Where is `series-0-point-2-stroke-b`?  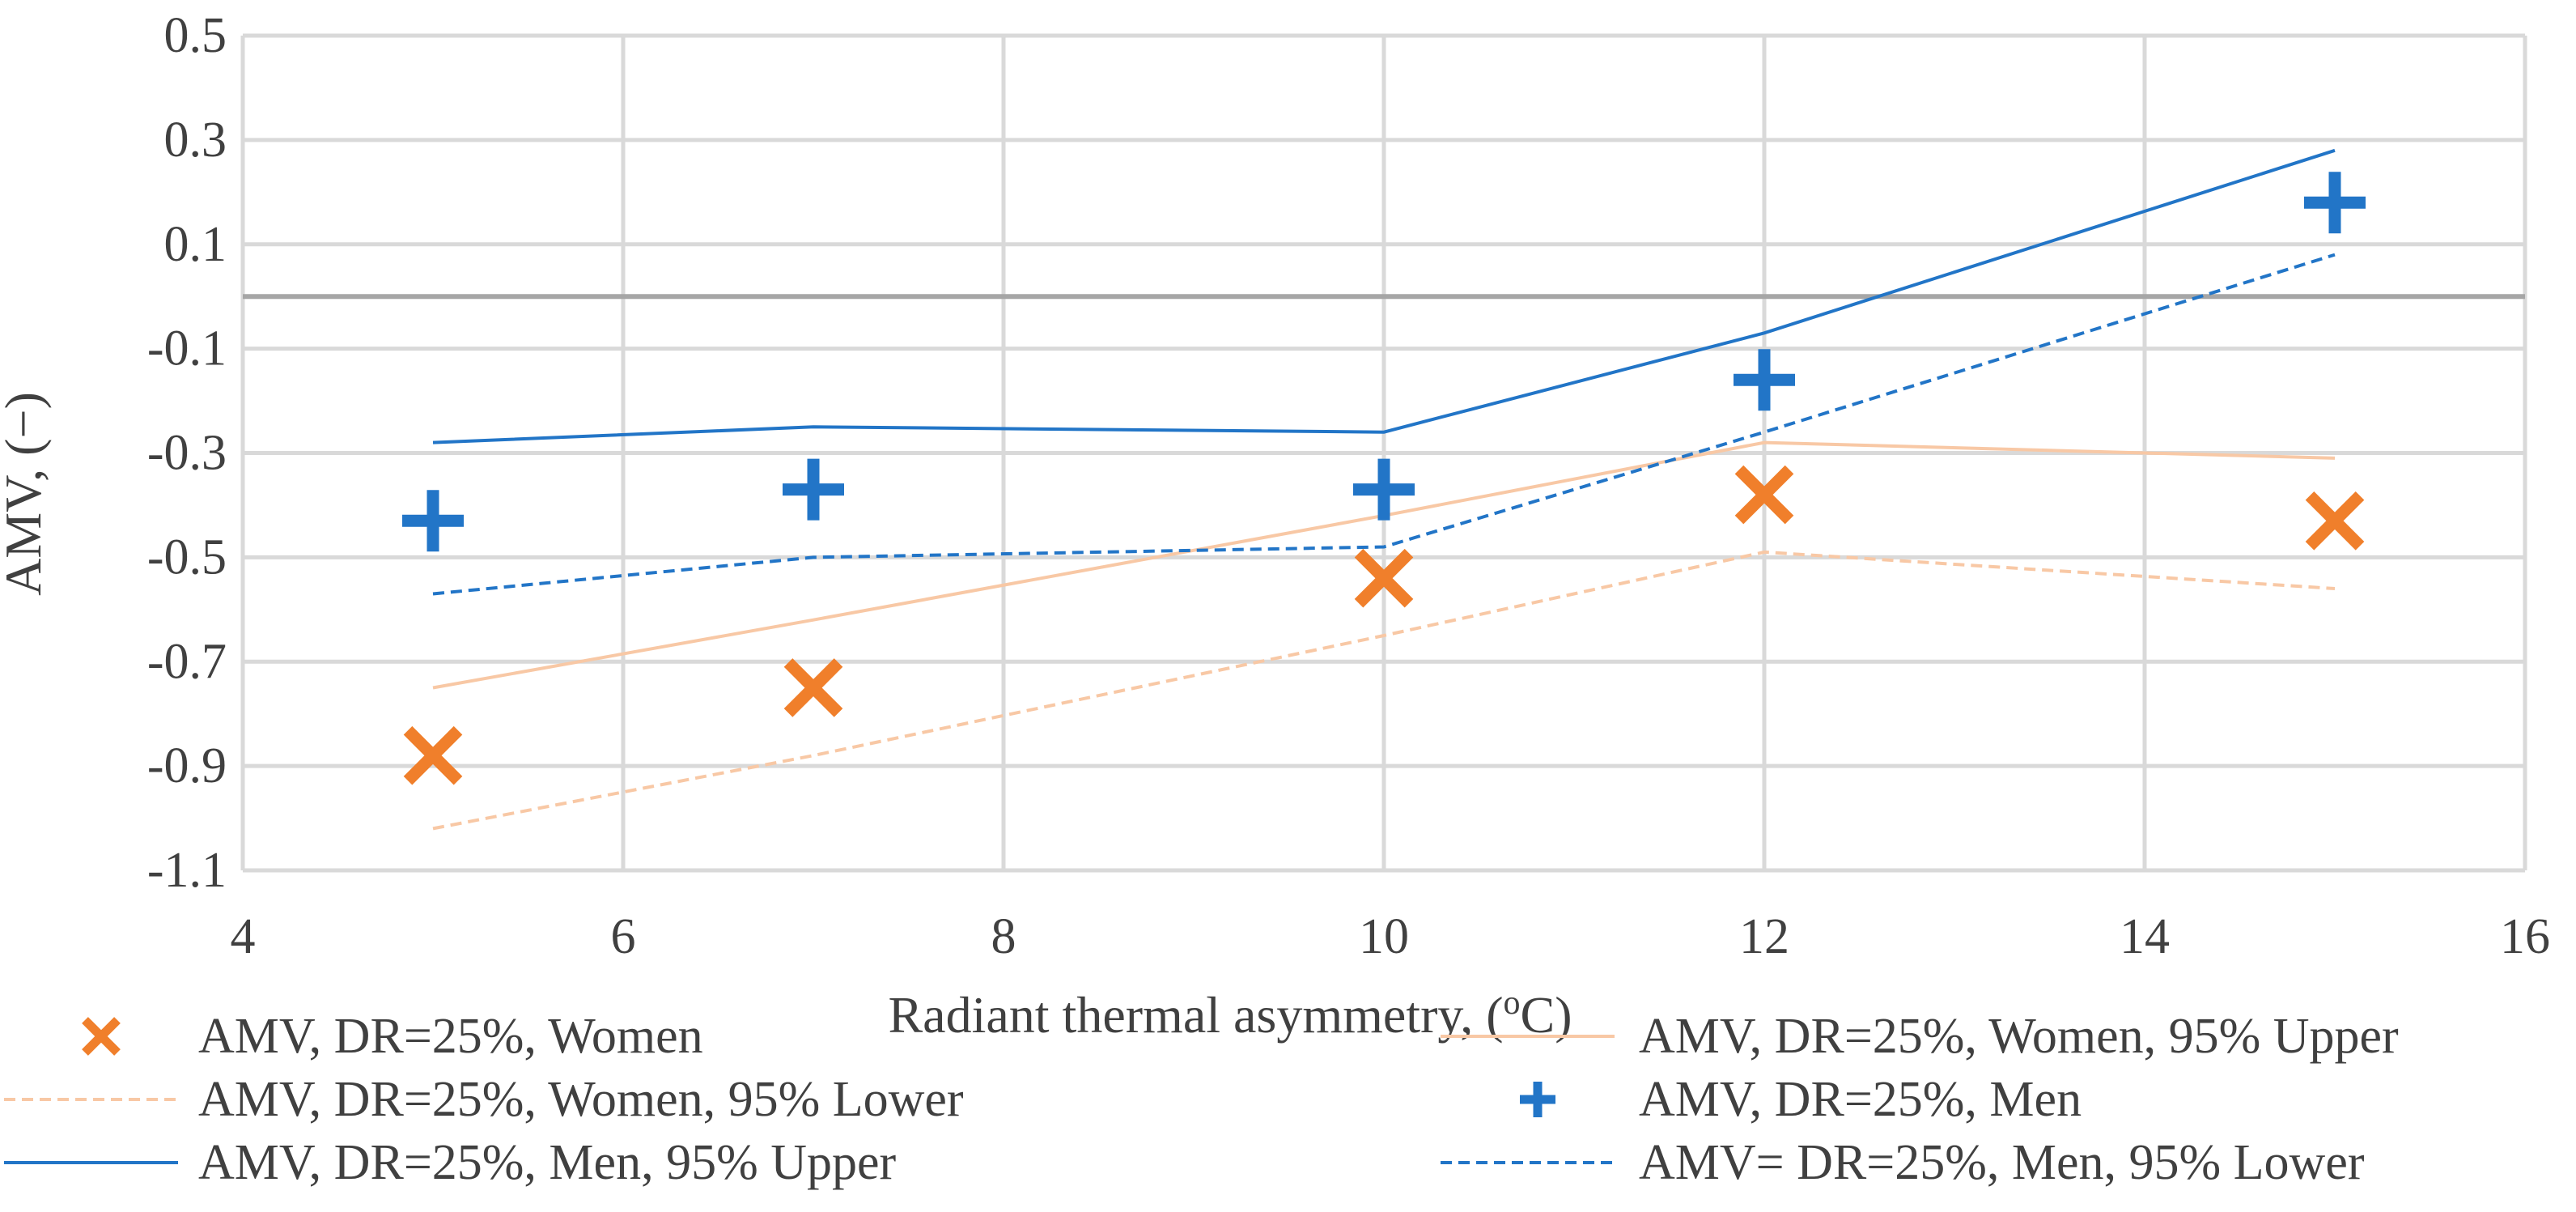
series-0-point-2-stroke-b is located at coordinates (1384, 578).